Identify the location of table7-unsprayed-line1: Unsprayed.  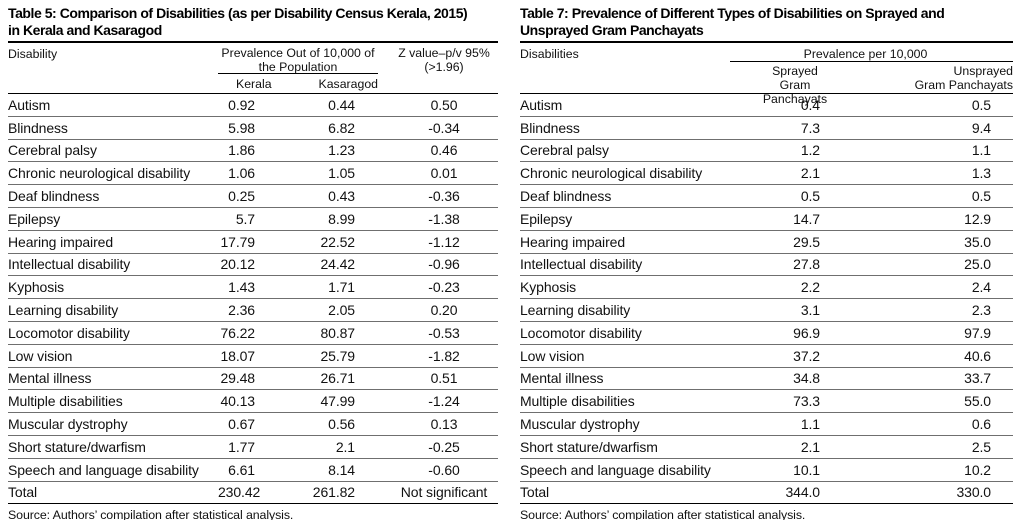
(983, 71).